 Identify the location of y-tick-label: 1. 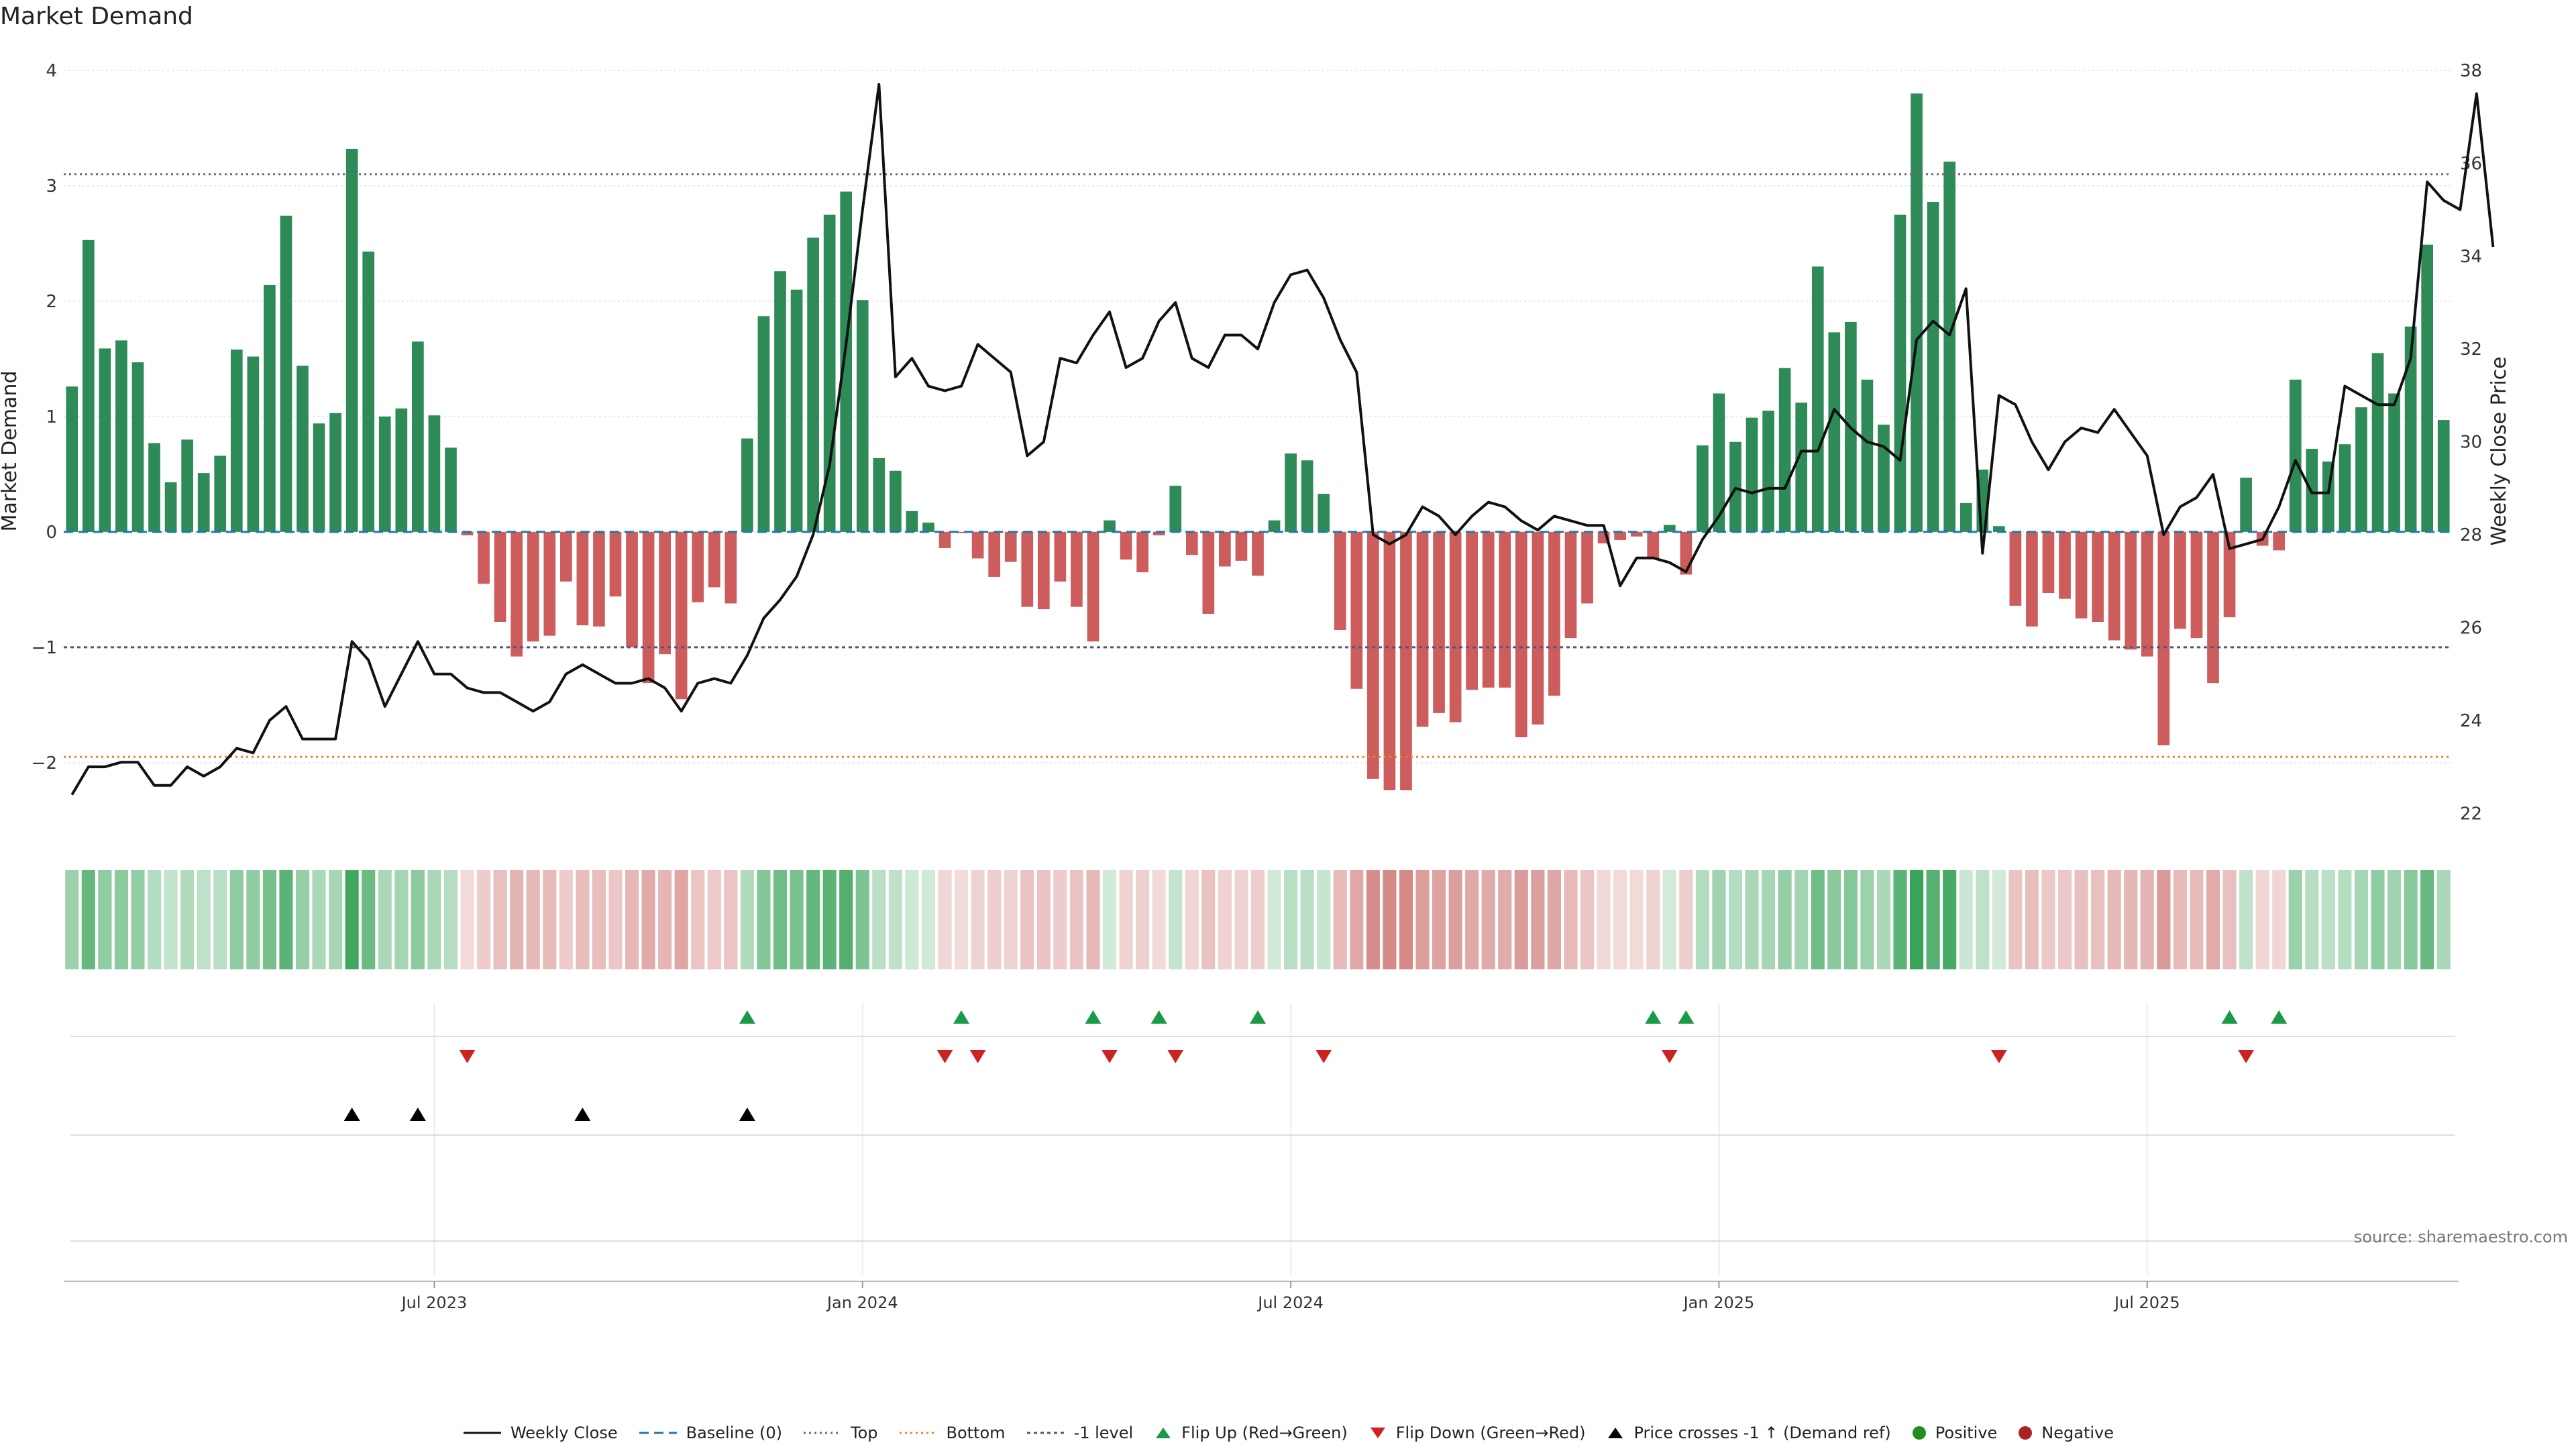
(51, 417).